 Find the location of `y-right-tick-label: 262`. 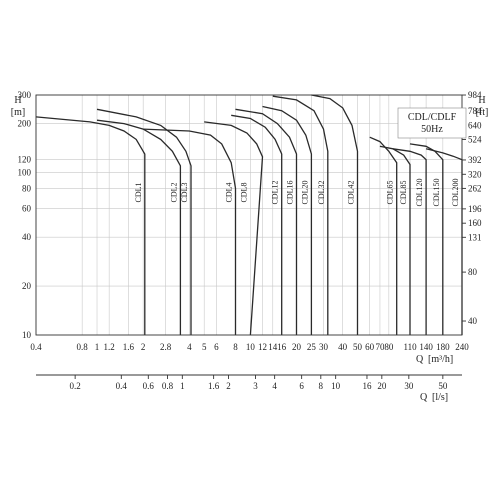

y-right-tick-label: 262 is located at coordinates (475, 188).